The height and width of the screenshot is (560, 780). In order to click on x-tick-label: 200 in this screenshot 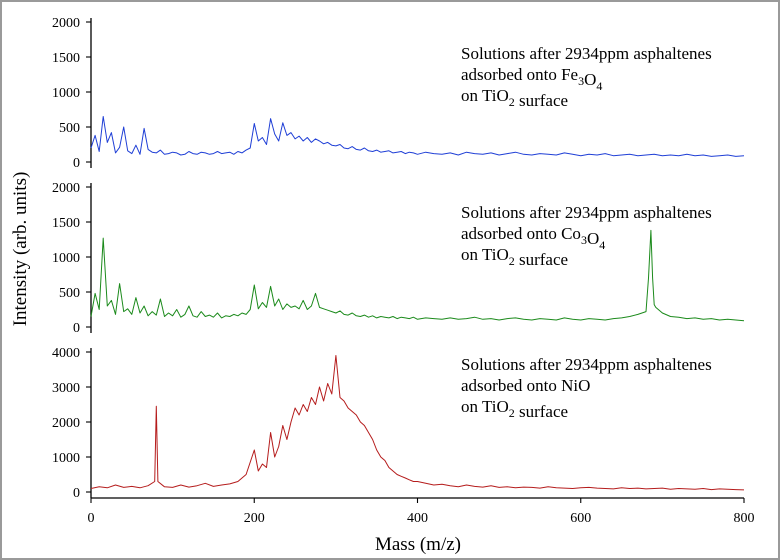, I will do `click(254, 518)`.